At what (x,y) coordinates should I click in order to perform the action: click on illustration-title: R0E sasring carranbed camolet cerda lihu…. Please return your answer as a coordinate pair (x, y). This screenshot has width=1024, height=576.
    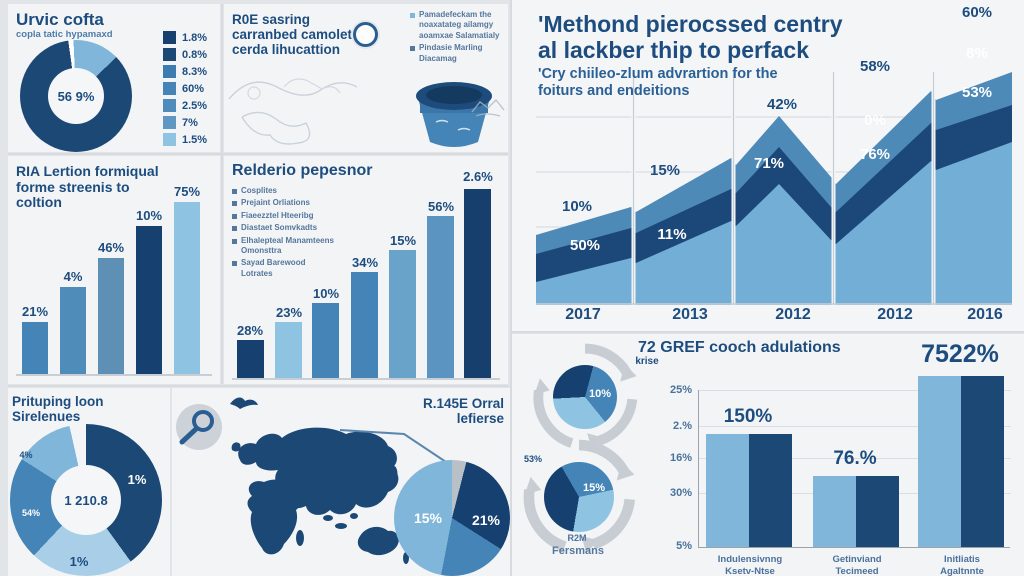
    Looking at the image, I should click on (292, 35).